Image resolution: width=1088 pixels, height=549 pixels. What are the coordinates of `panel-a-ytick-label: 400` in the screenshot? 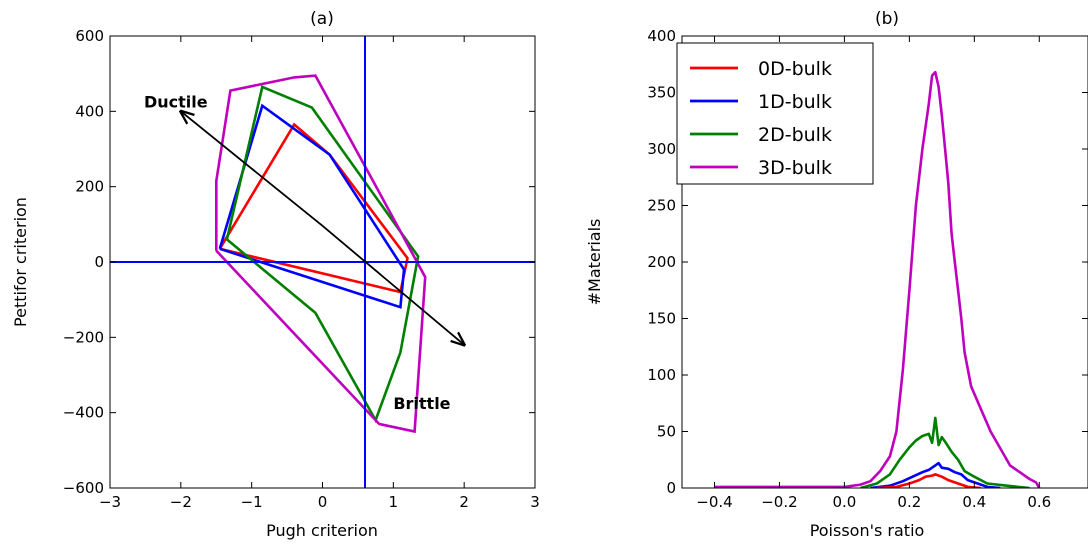 It's located at (89, 111).